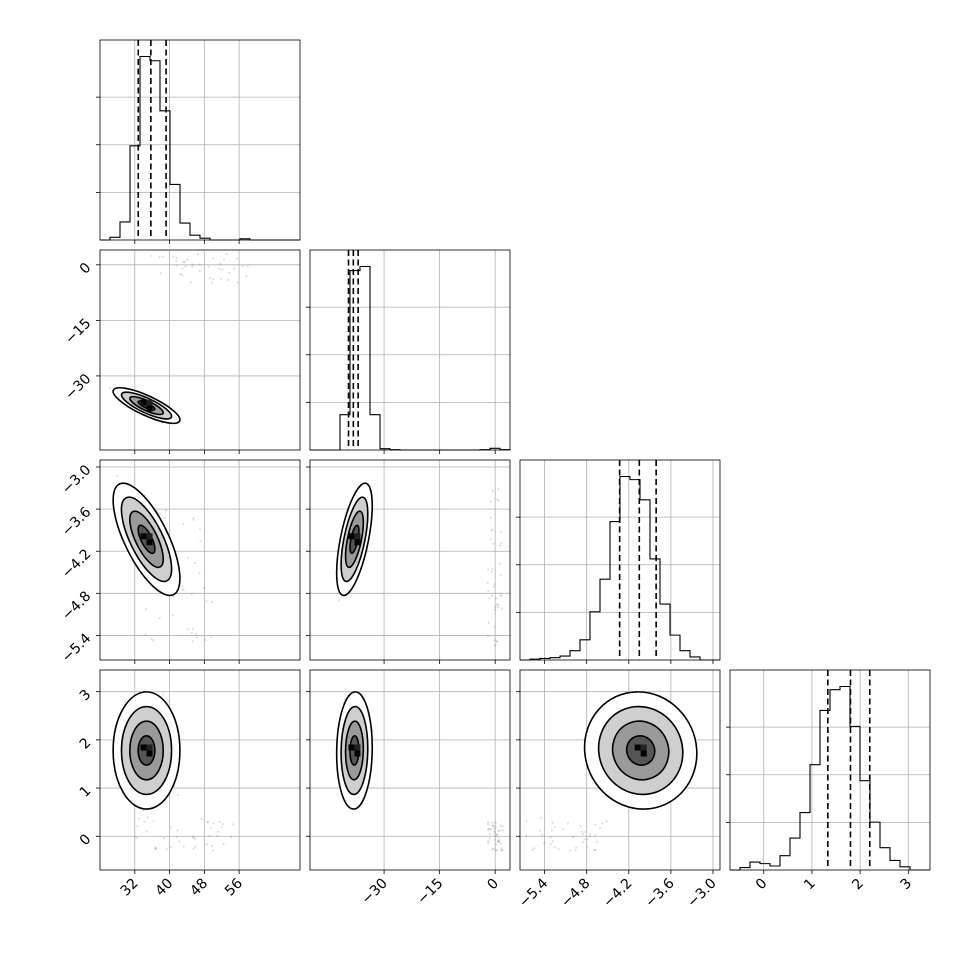 This screenshot has width=970, height=970. I want to click on y-tick-label-2-0: −3.0, so click(76, 479).